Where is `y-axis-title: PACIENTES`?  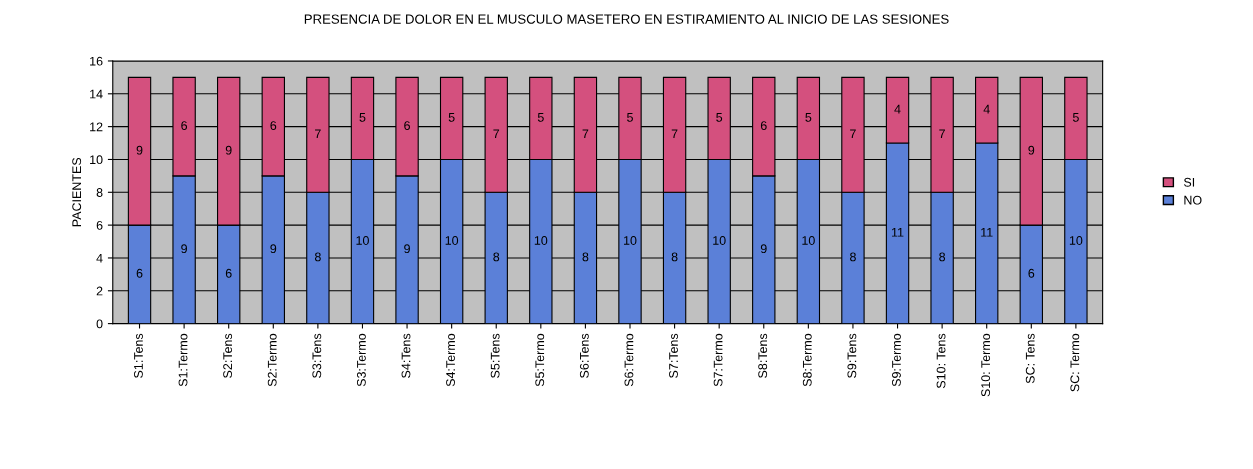
y-axis-title: PACIENTES is located at coordinates (77, 192).